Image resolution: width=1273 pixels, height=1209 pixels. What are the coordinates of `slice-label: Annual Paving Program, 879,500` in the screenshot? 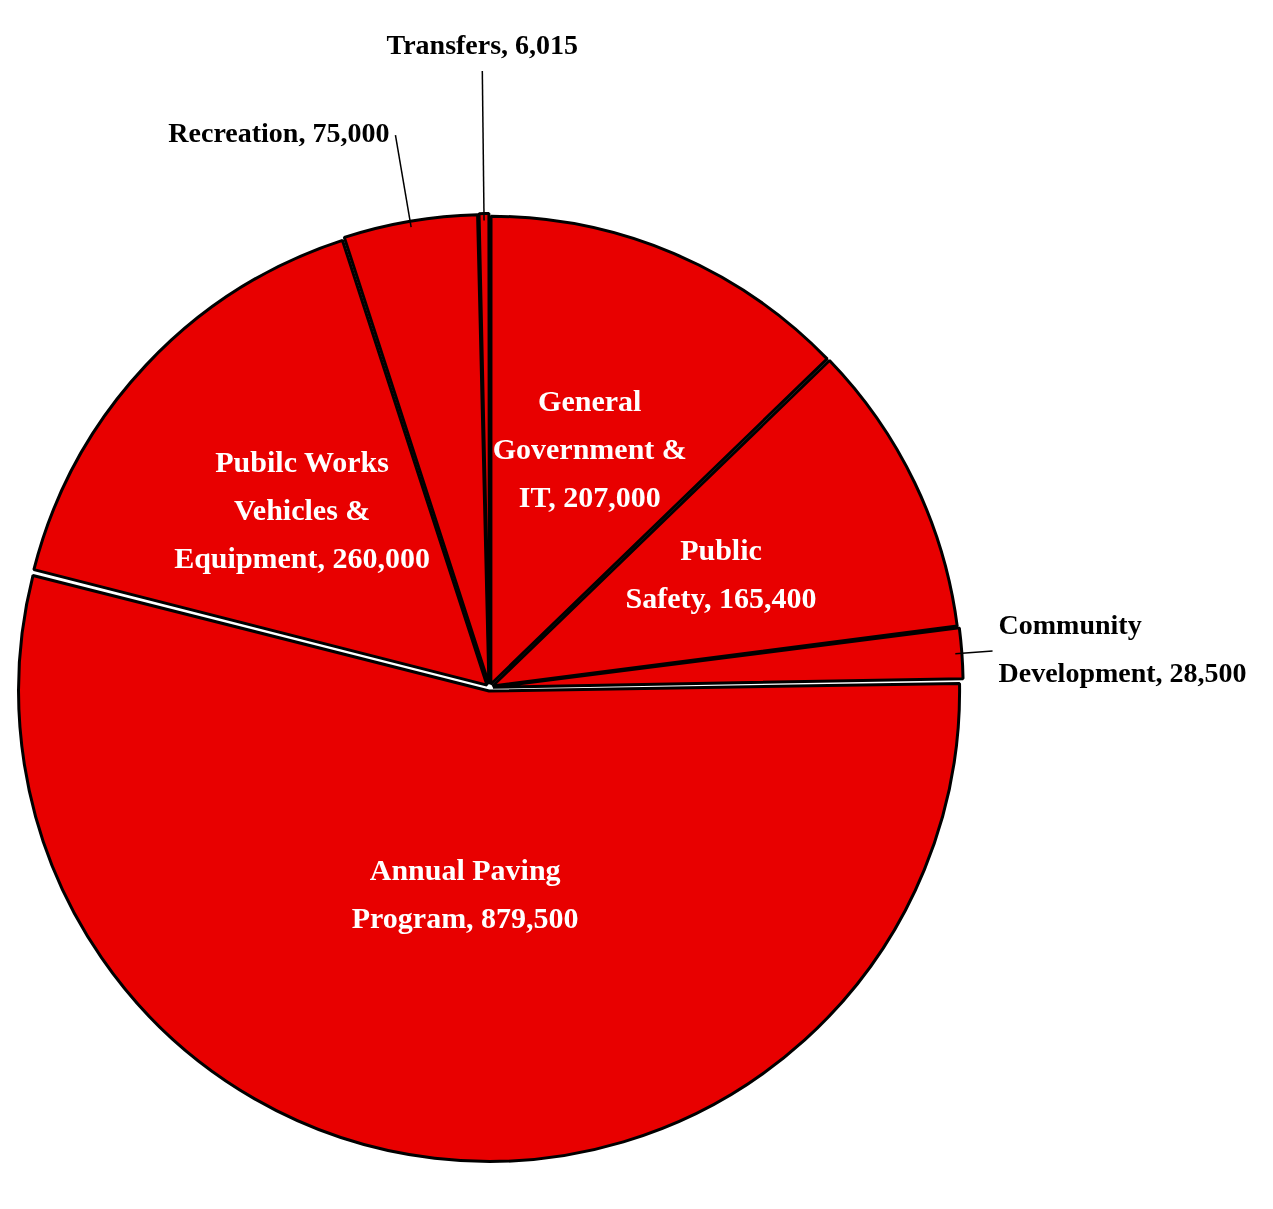 It's located at (465, 893).